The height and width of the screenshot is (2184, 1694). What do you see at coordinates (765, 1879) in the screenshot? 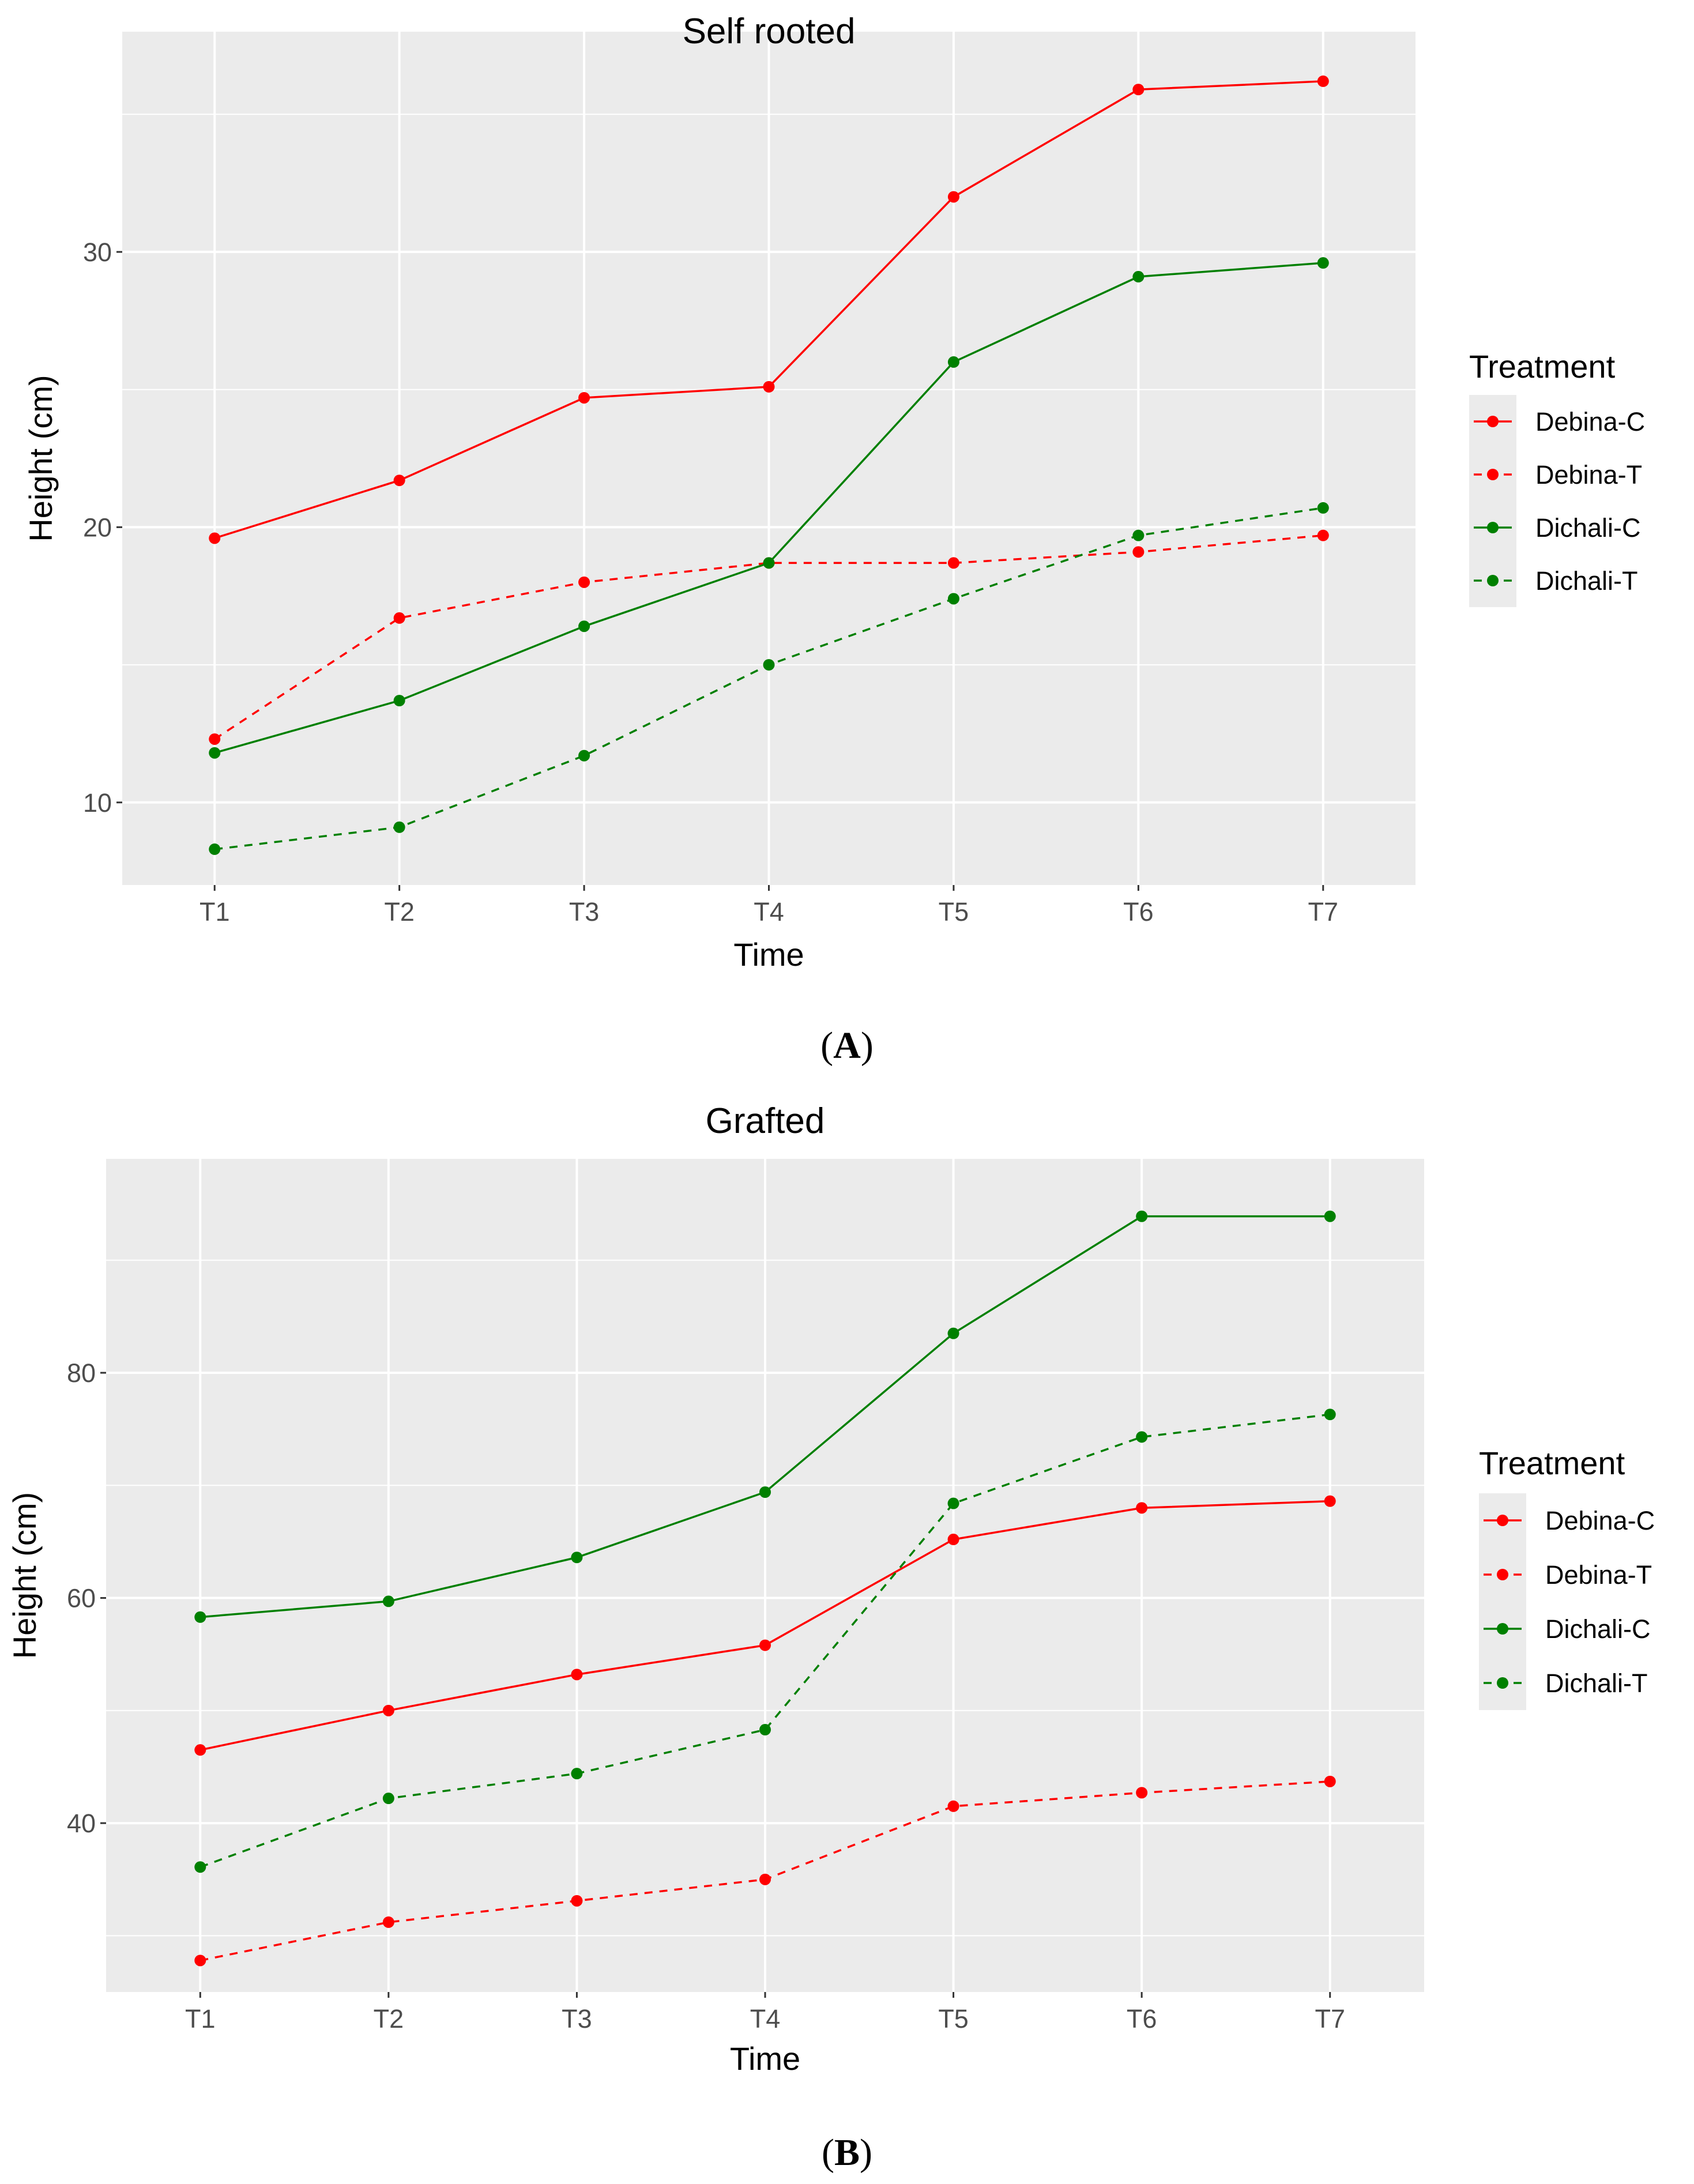
I see `data-point-debina-t-t4` at bounding box center [765, 1879].